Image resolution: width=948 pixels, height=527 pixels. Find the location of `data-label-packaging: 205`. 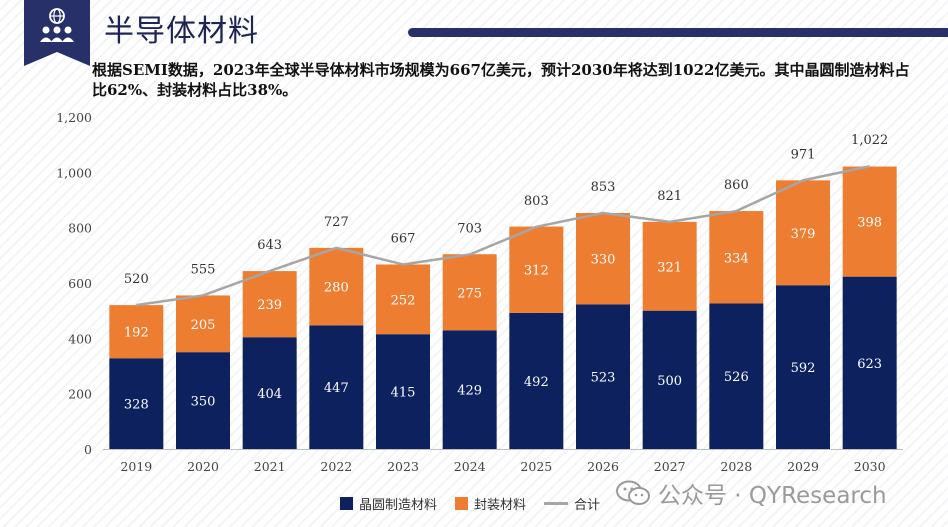

data-label-packaging: 205 is located at coordinates (203, 325).